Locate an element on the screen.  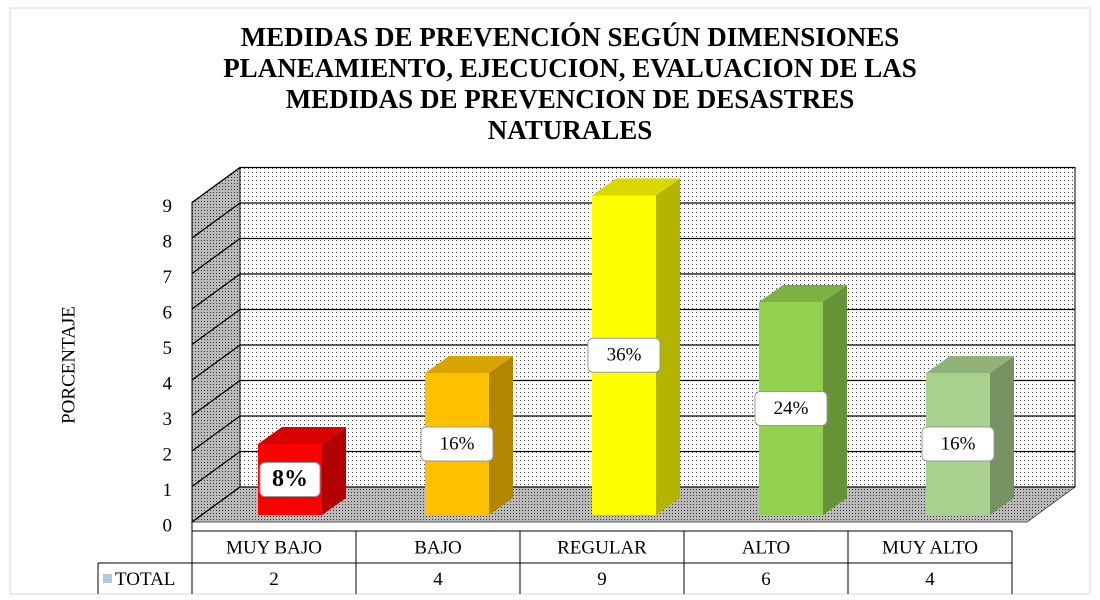
table-value: 2 is located at coordinates (274, 579).